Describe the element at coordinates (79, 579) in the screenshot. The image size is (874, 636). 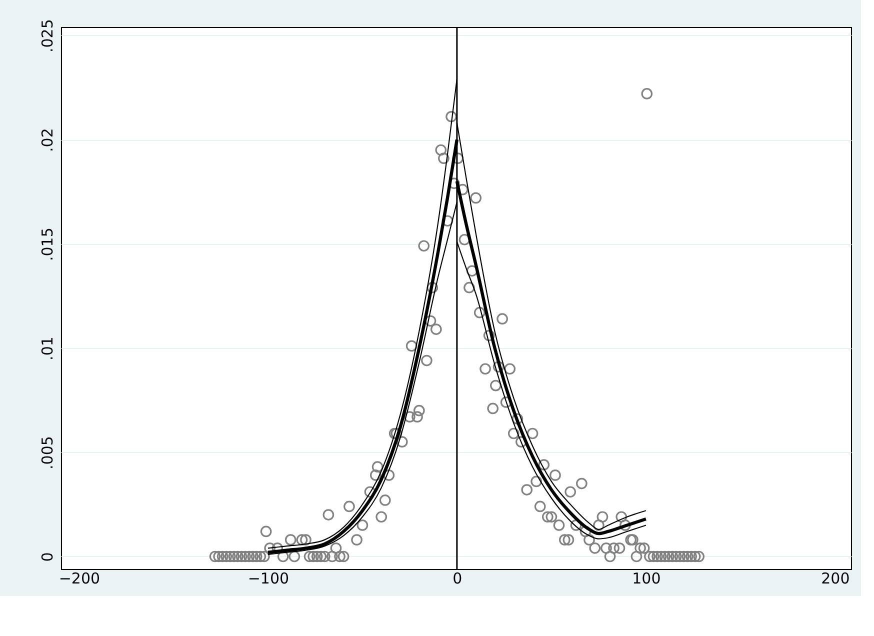
I see `x-tick-label: −200` at that location.